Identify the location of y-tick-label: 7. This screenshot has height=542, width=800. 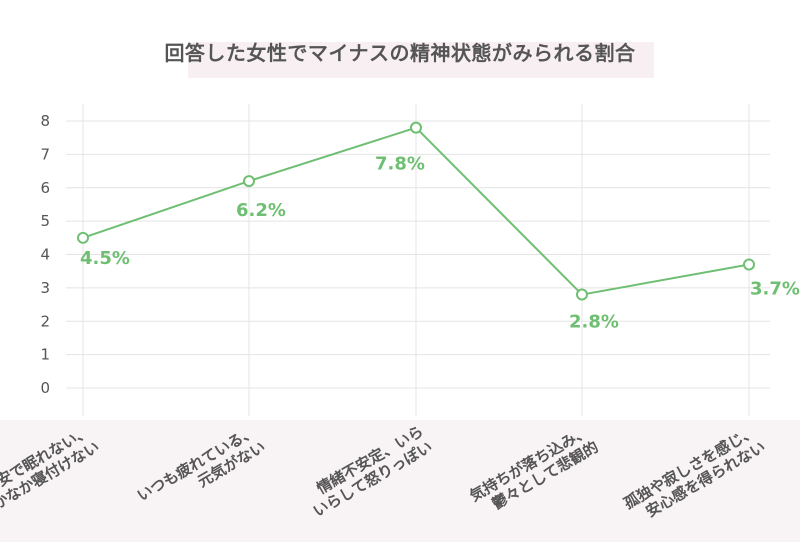
(45, 154).